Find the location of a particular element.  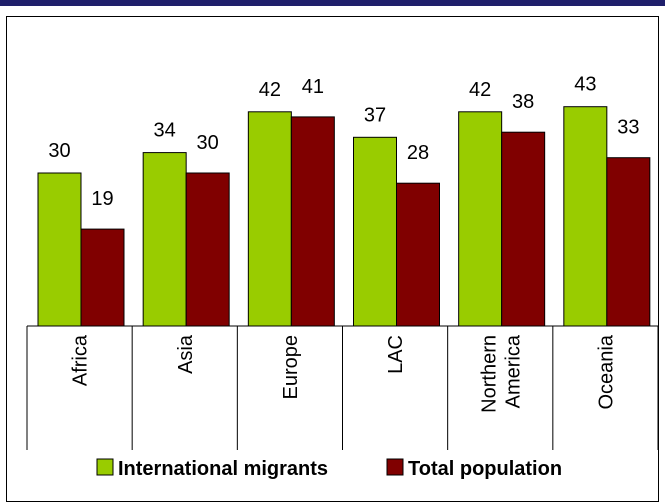

category-label-africa: Africa is located at coordinates (81, 360).